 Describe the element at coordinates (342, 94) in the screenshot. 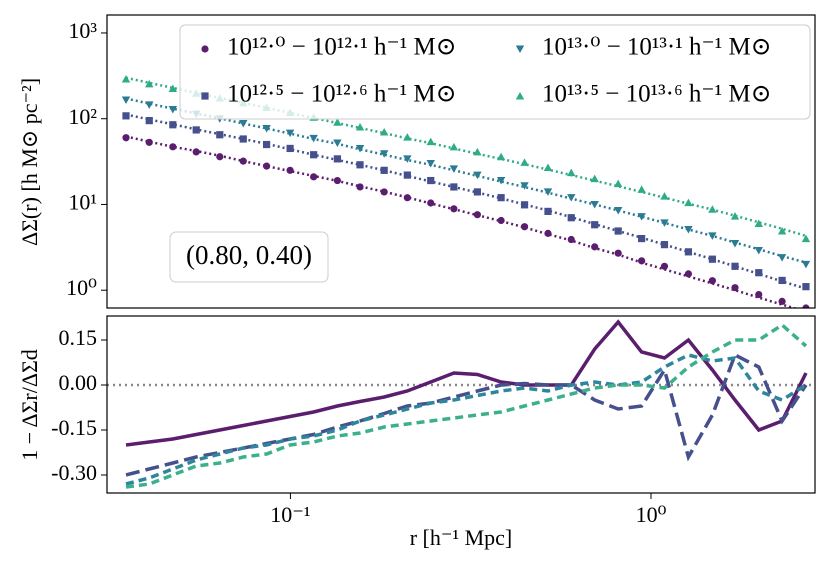

I see `legend-label: 10¹²·⁵ − 10¹²·⁶ h⁻¹ M⊙` at that location.